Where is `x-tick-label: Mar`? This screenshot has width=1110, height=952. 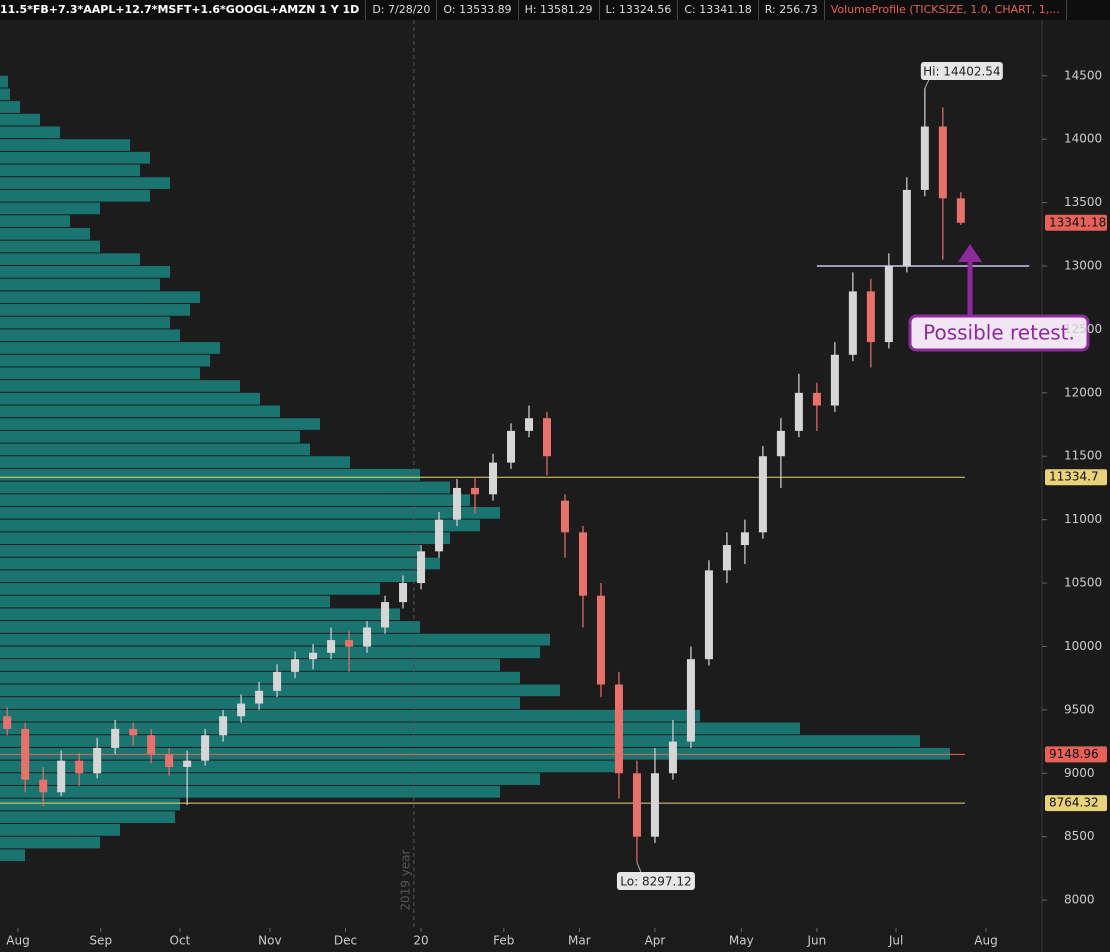
x-tick-label: Mar is located at coordinates (579, 941).